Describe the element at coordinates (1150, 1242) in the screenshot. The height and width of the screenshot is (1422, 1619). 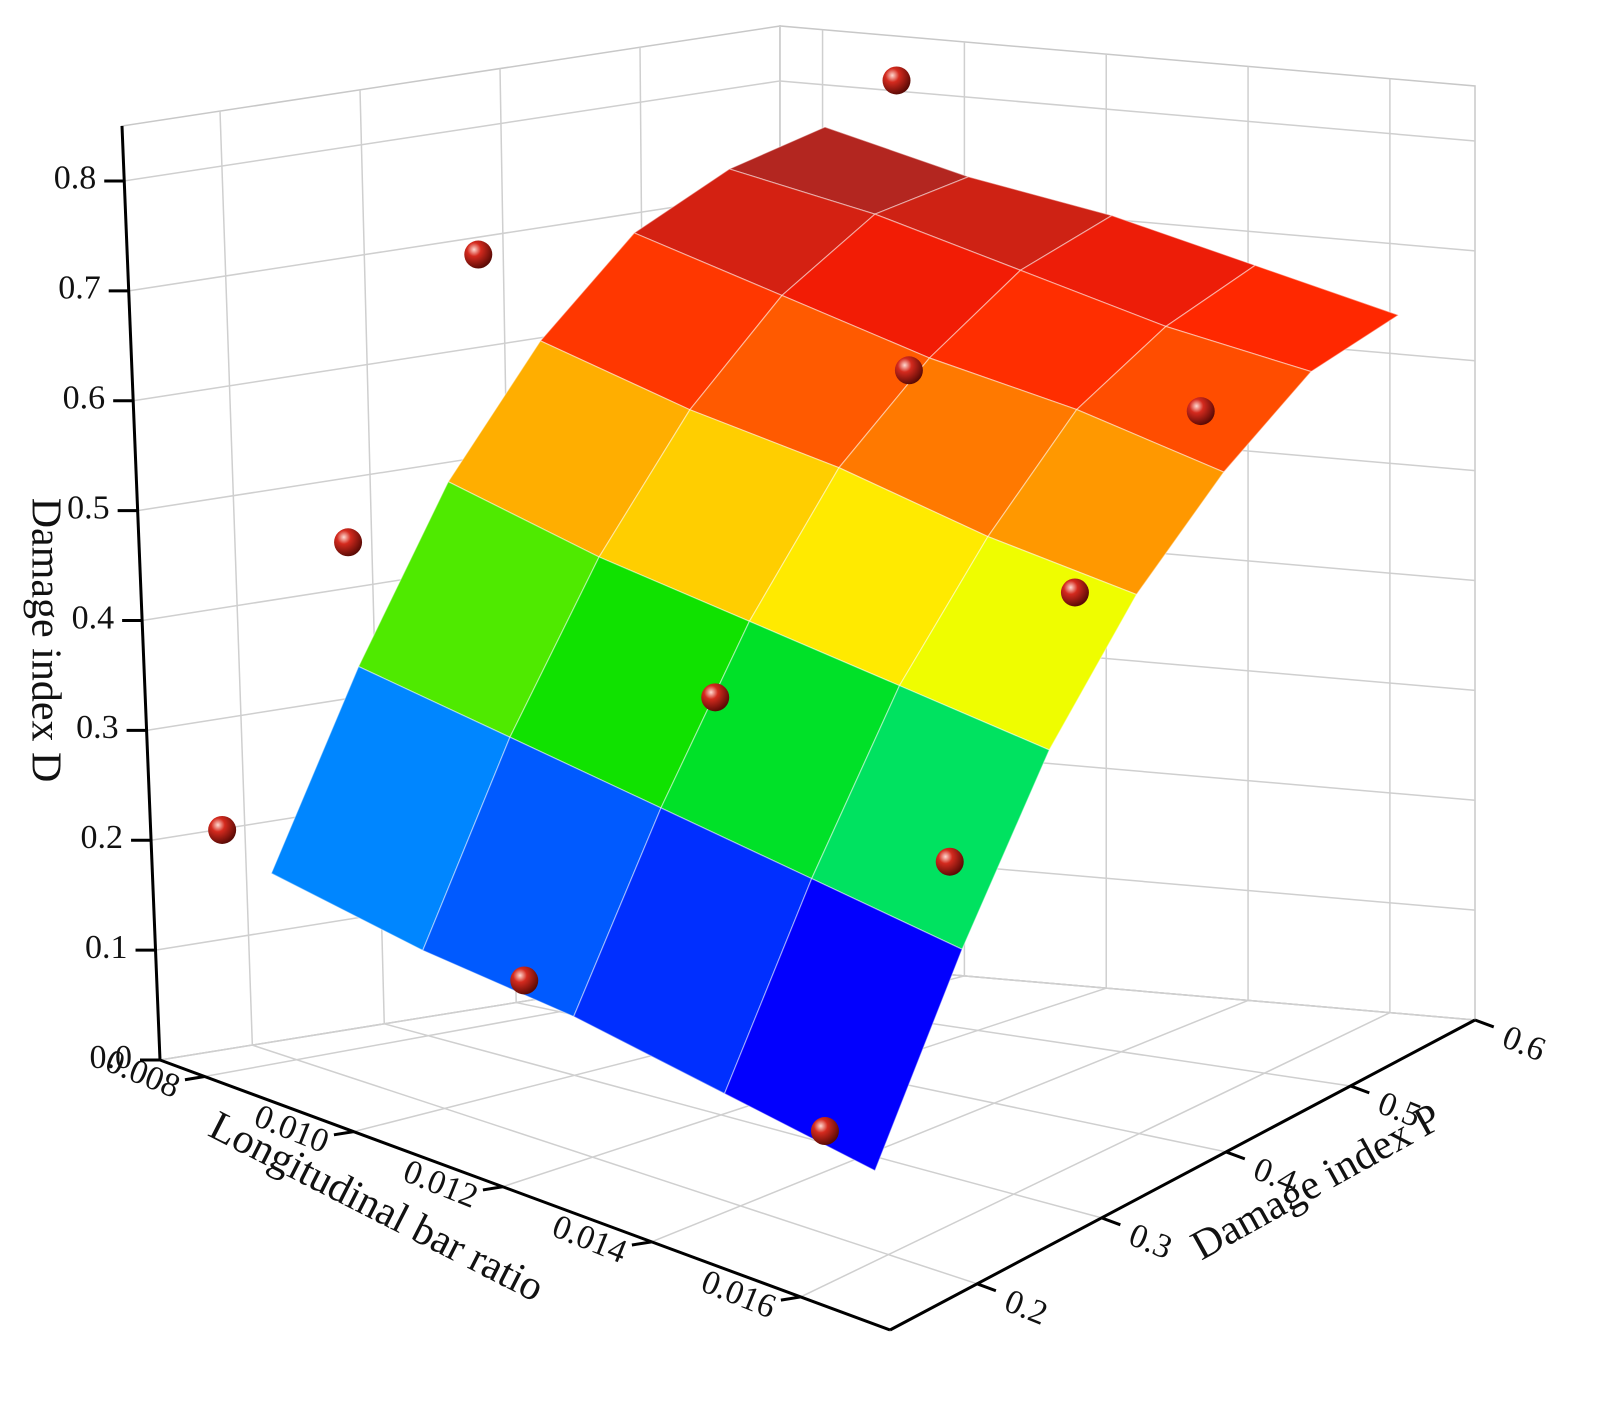
I see `y-tick-label: 0.3` at that location.